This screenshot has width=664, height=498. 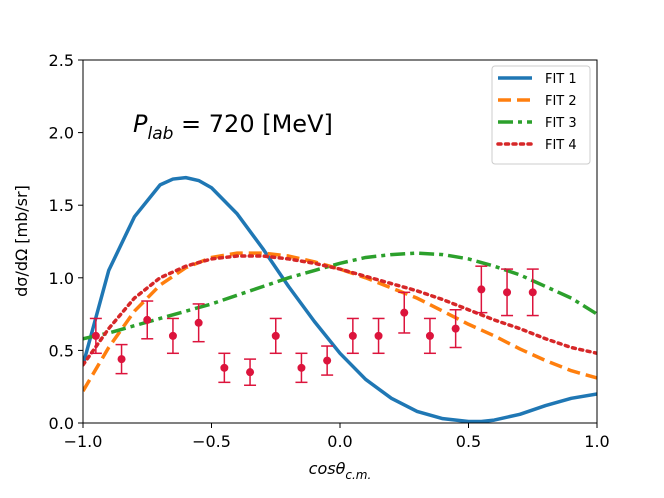 What do you see at coordinates (61, 350) in the screenshot?
I see `y-tick-label: 0.5` at bounding box center [61, 350].